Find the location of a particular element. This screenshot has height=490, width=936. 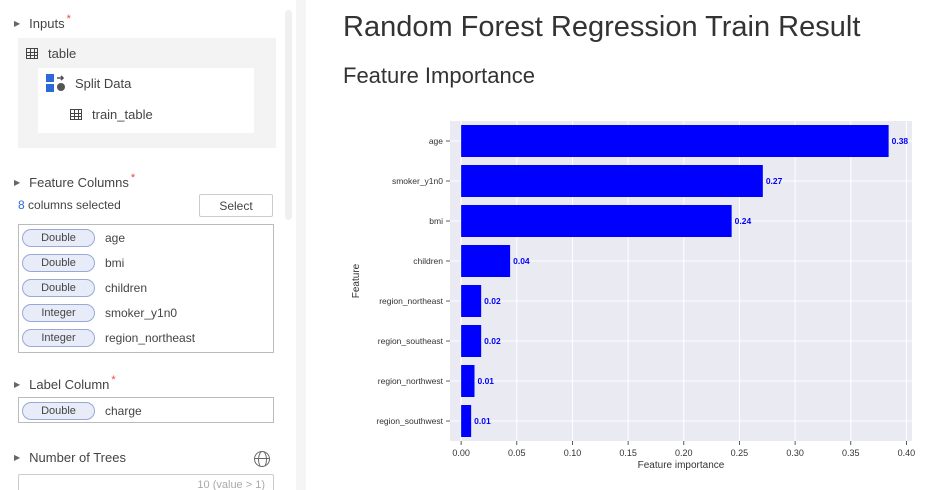

y-tick-label: region_southwest is located at coordinates (409, 421).